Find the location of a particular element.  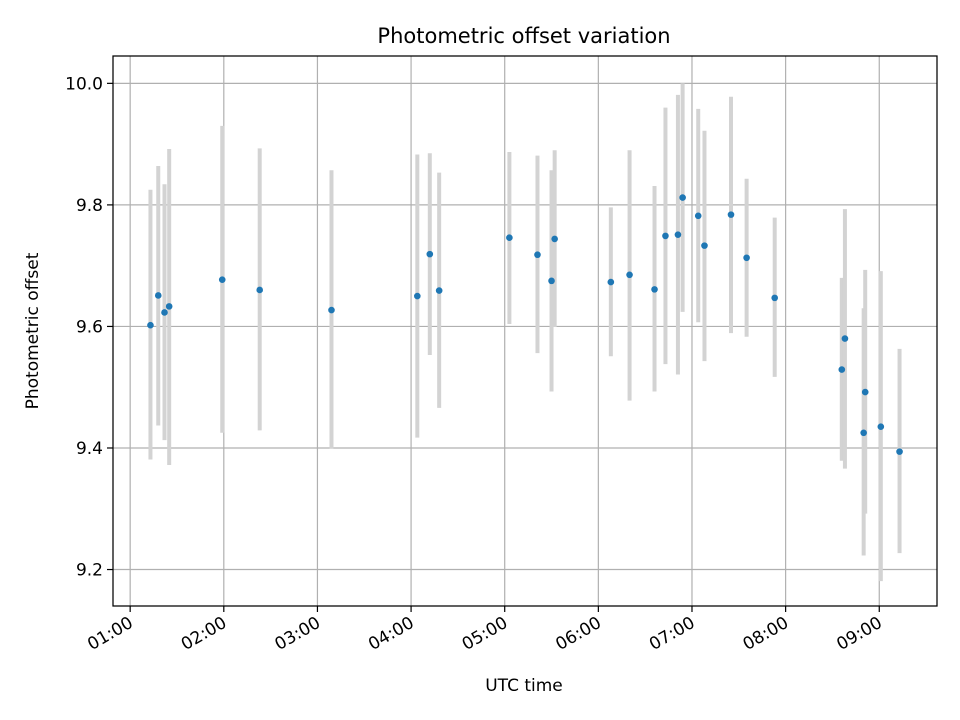

chart-title: Photometric offset variation is located at coordinates (523, 36).